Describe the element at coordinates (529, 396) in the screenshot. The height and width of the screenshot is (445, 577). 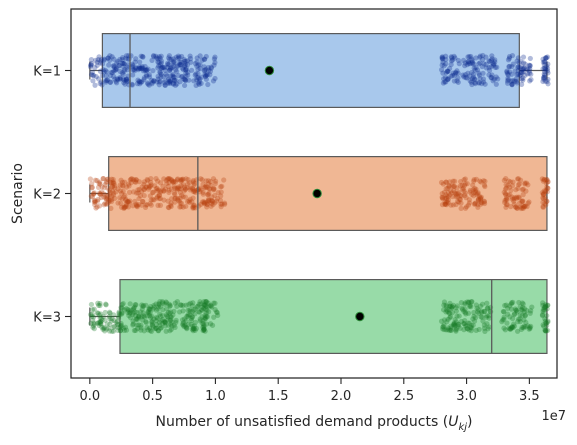
I see `x-tick-label: 3.5` at that location.